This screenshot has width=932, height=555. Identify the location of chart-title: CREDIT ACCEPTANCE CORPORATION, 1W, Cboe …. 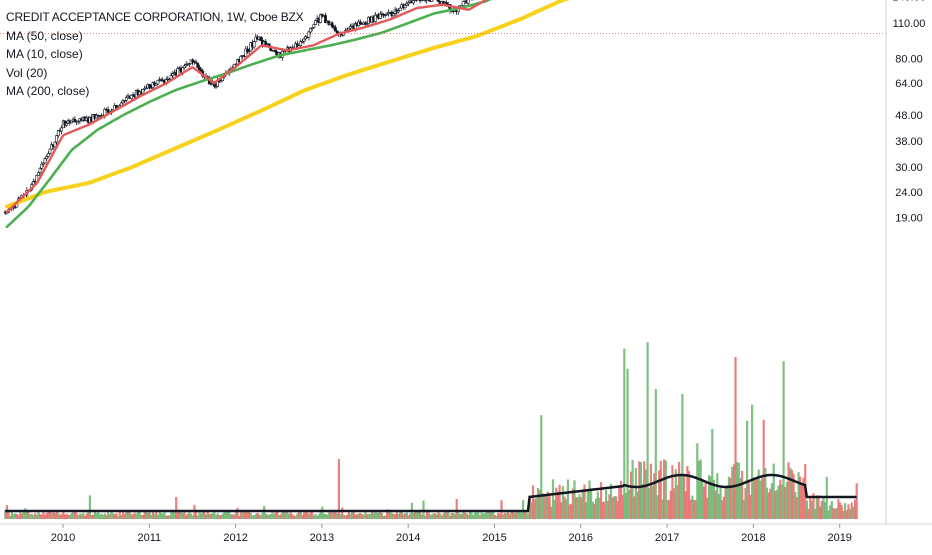
(154, 17).